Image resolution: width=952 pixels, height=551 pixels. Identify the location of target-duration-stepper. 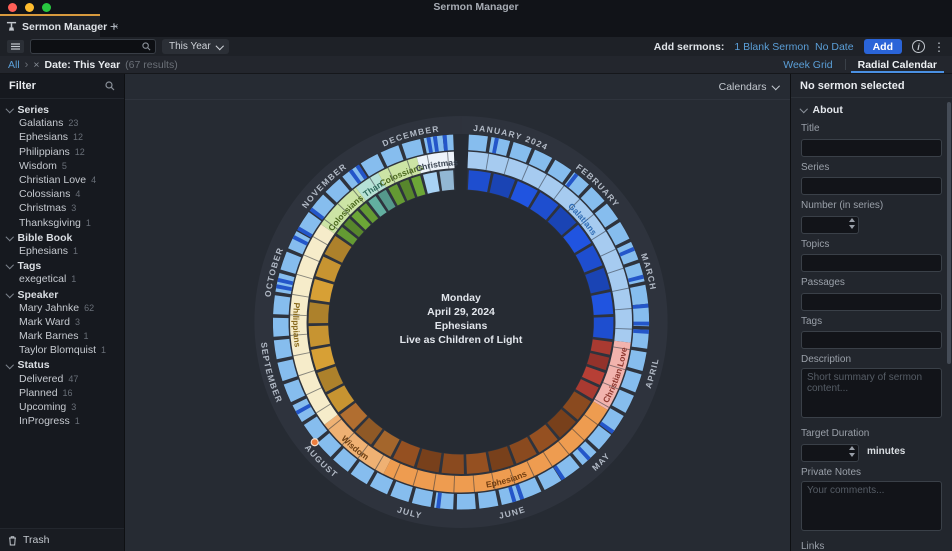
(830, 452).